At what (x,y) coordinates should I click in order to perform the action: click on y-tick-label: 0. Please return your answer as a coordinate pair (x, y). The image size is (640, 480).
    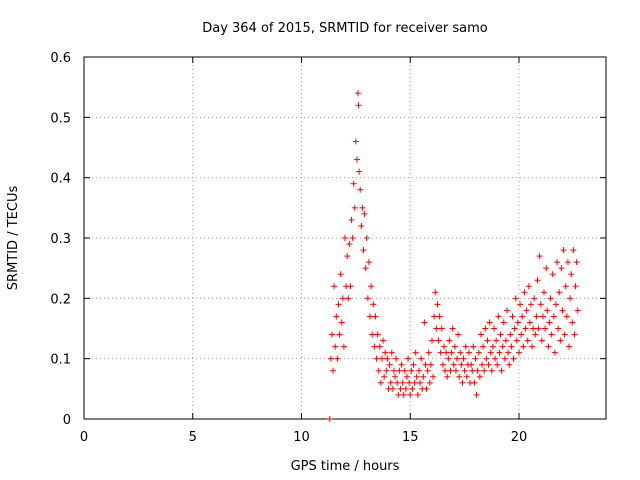
    Looking at the image, I should click on (67, 420).